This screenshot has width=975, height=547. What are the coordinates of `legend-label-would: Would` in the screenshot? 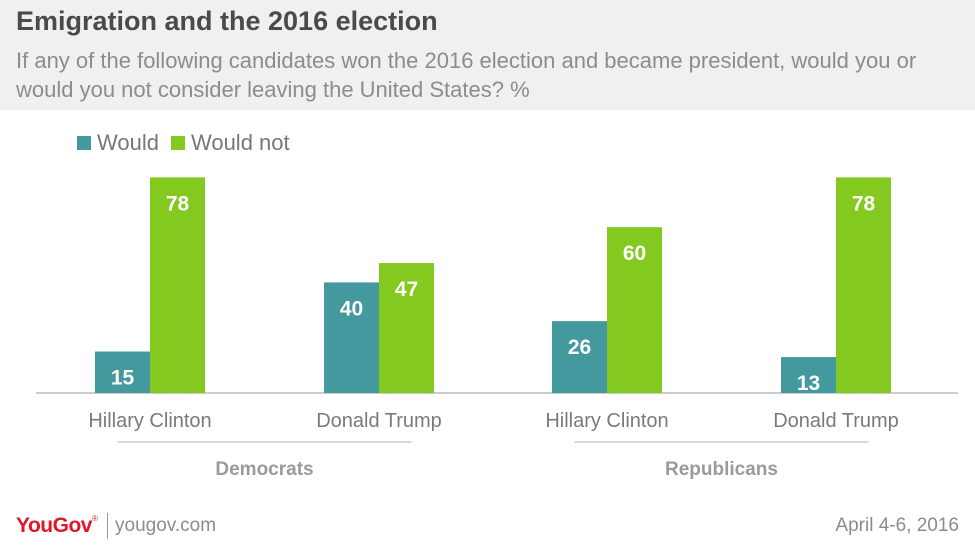 It's located at (128, 142).